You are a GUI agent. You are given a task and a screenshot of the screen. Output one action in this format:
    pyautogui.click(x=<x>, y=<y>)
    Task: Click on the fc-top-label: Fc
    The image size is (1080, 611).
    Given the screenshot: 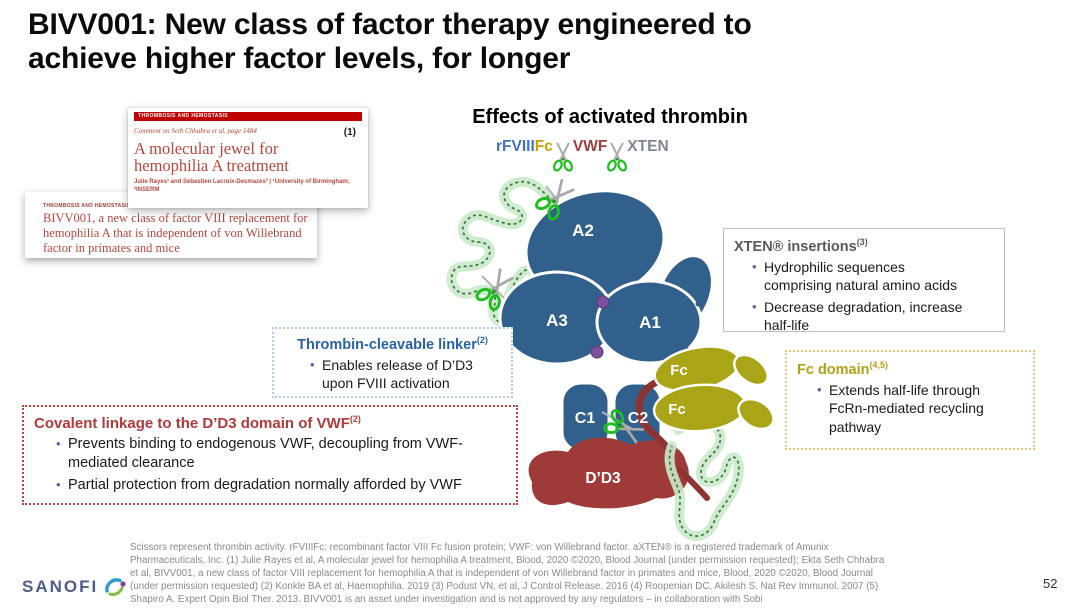 What is the action you would take?
    pyautogui.click(x=679, y=370)
    